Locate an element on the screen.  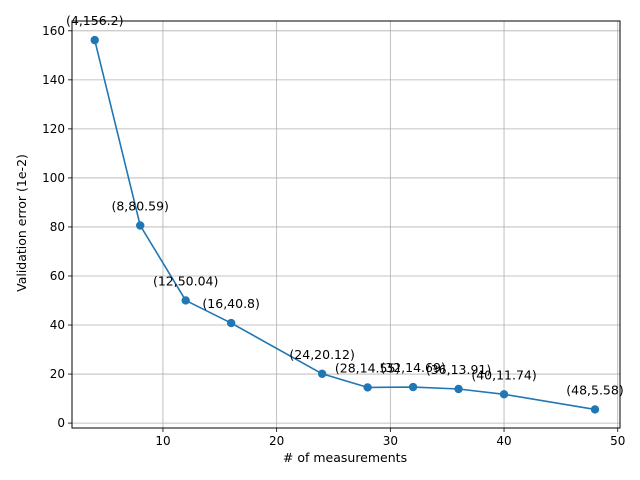
data-label: (36,13.91) is located at coordinates (458, 369).